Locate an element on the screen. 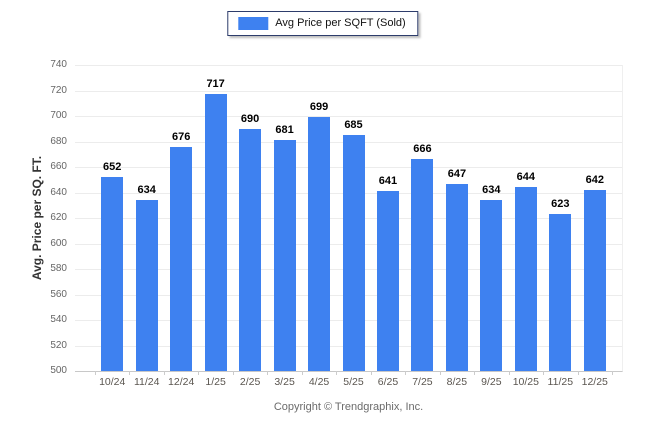 The width and height of the screenshot is (646, 434). x-tick-label: 11/24 is located at coordinates (146, 382).